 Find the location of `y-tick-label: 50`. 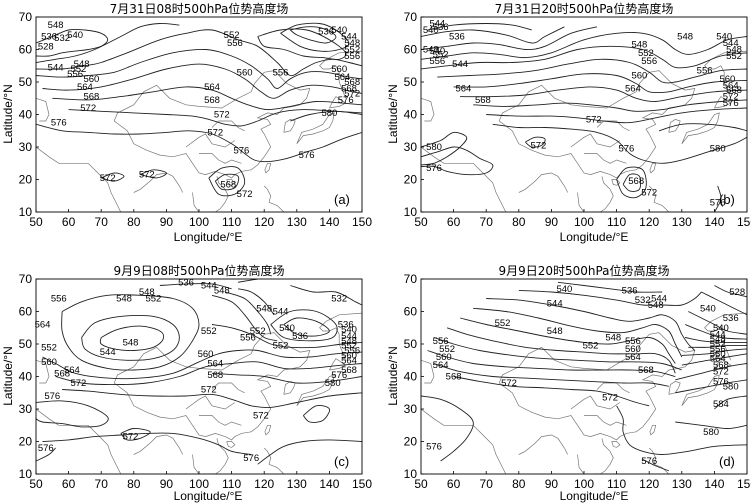

y-tick-label: 50 is located at coordinates (411, 344).